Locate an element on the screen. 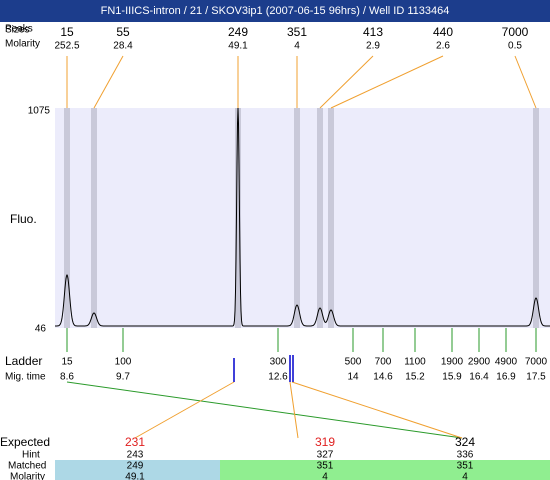 This screenshot has width=550, height=480. title-bar is located at coordinates (275, 11).